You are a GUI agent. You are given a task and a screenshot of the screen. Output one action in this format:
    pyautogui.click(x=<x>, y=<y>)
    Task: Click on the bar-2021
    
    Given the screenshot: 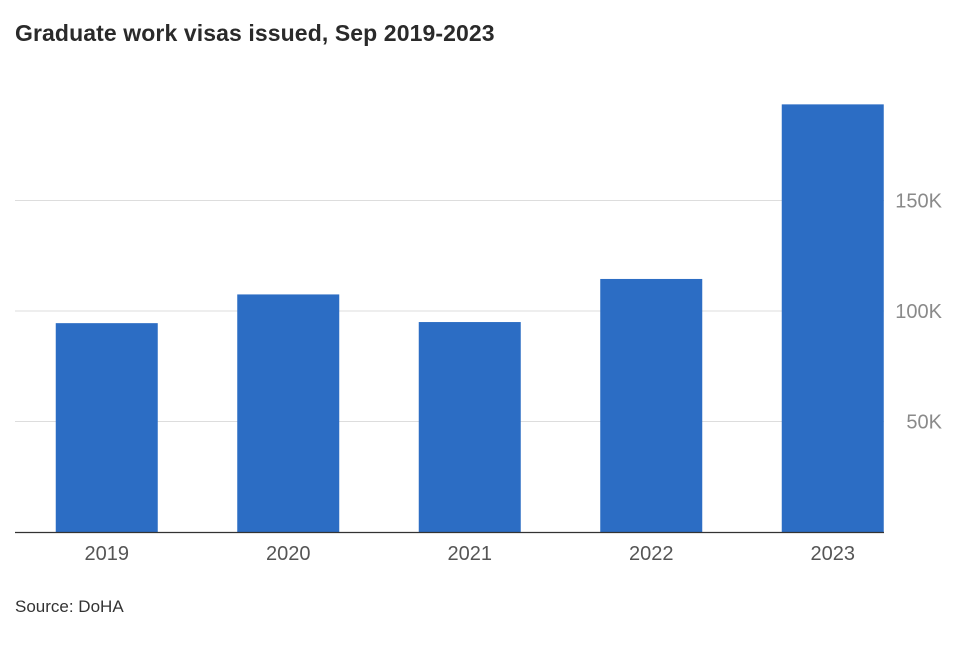 What is the action you would take?
    pyautogui.click(x=469, y=427)
    